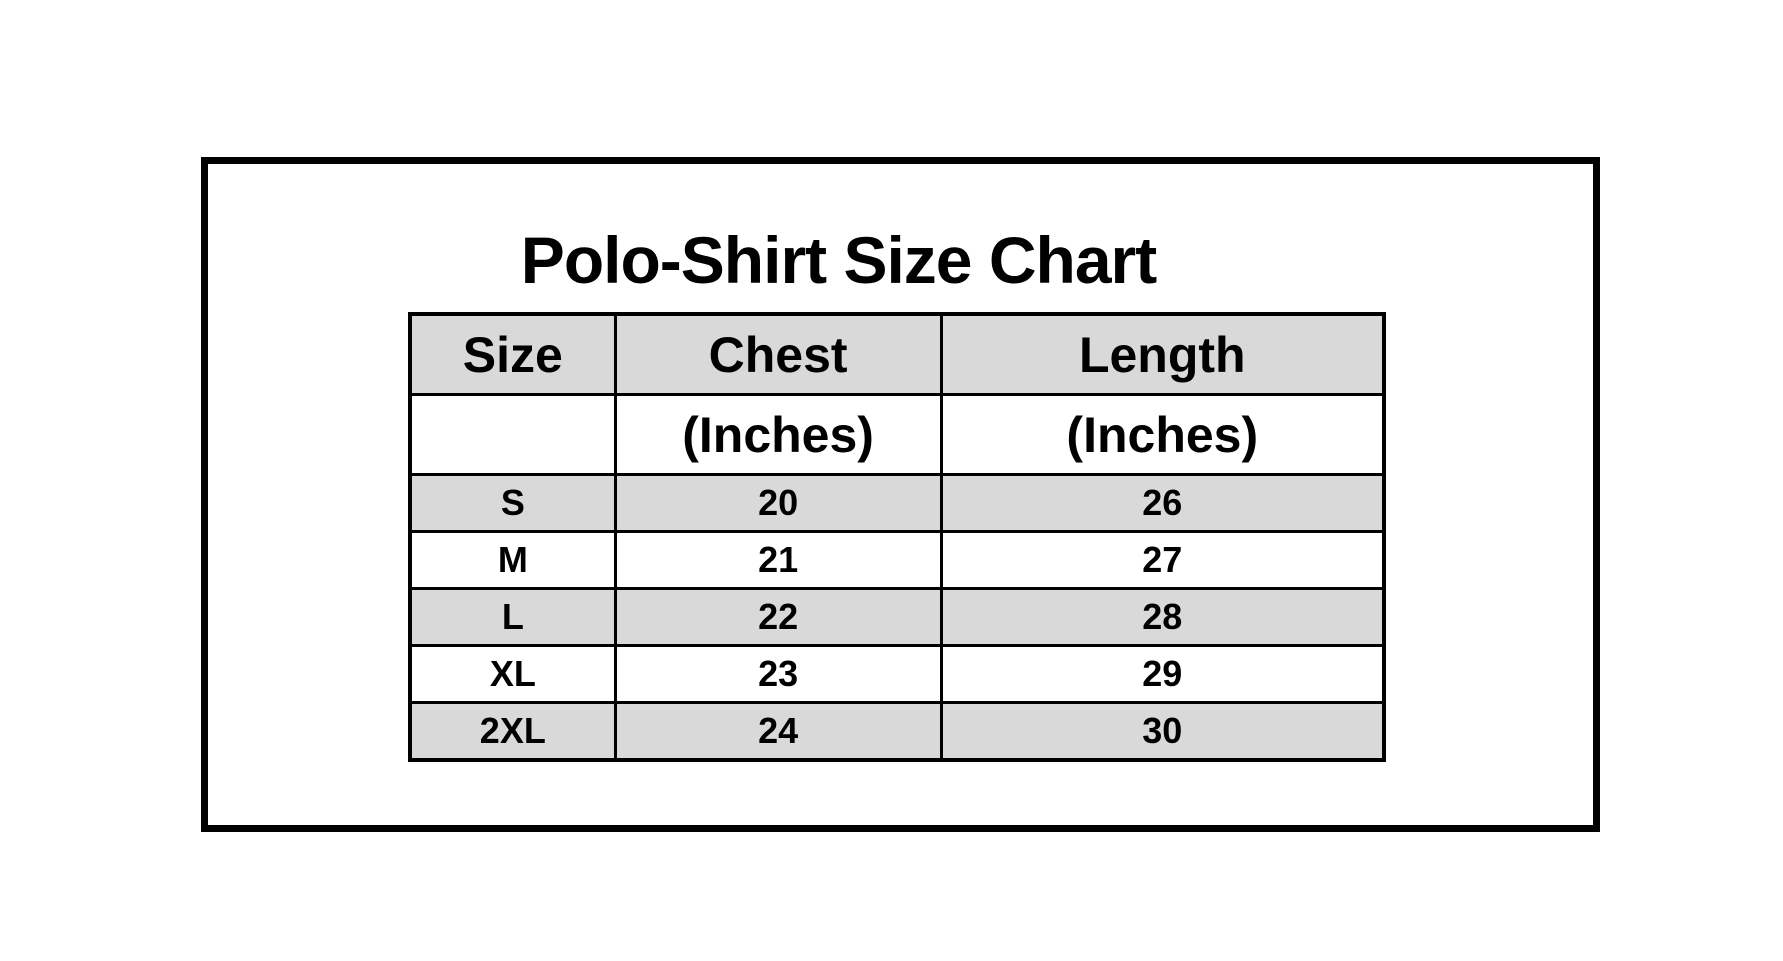 This screenshot has height=961, width=1783. I want to click on subheader-length-unit: (Inches), so click(1162, 434).